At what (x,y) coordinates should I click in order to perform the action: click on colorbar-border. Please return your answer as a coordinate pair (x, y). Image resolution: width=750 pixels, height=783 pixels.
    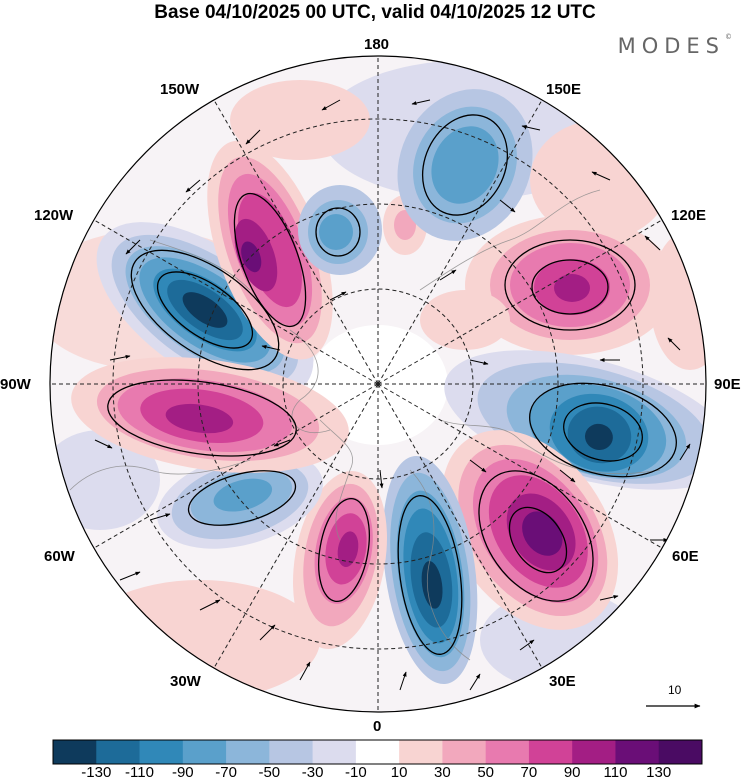
    Looking at the image, I should click on (377, 752).